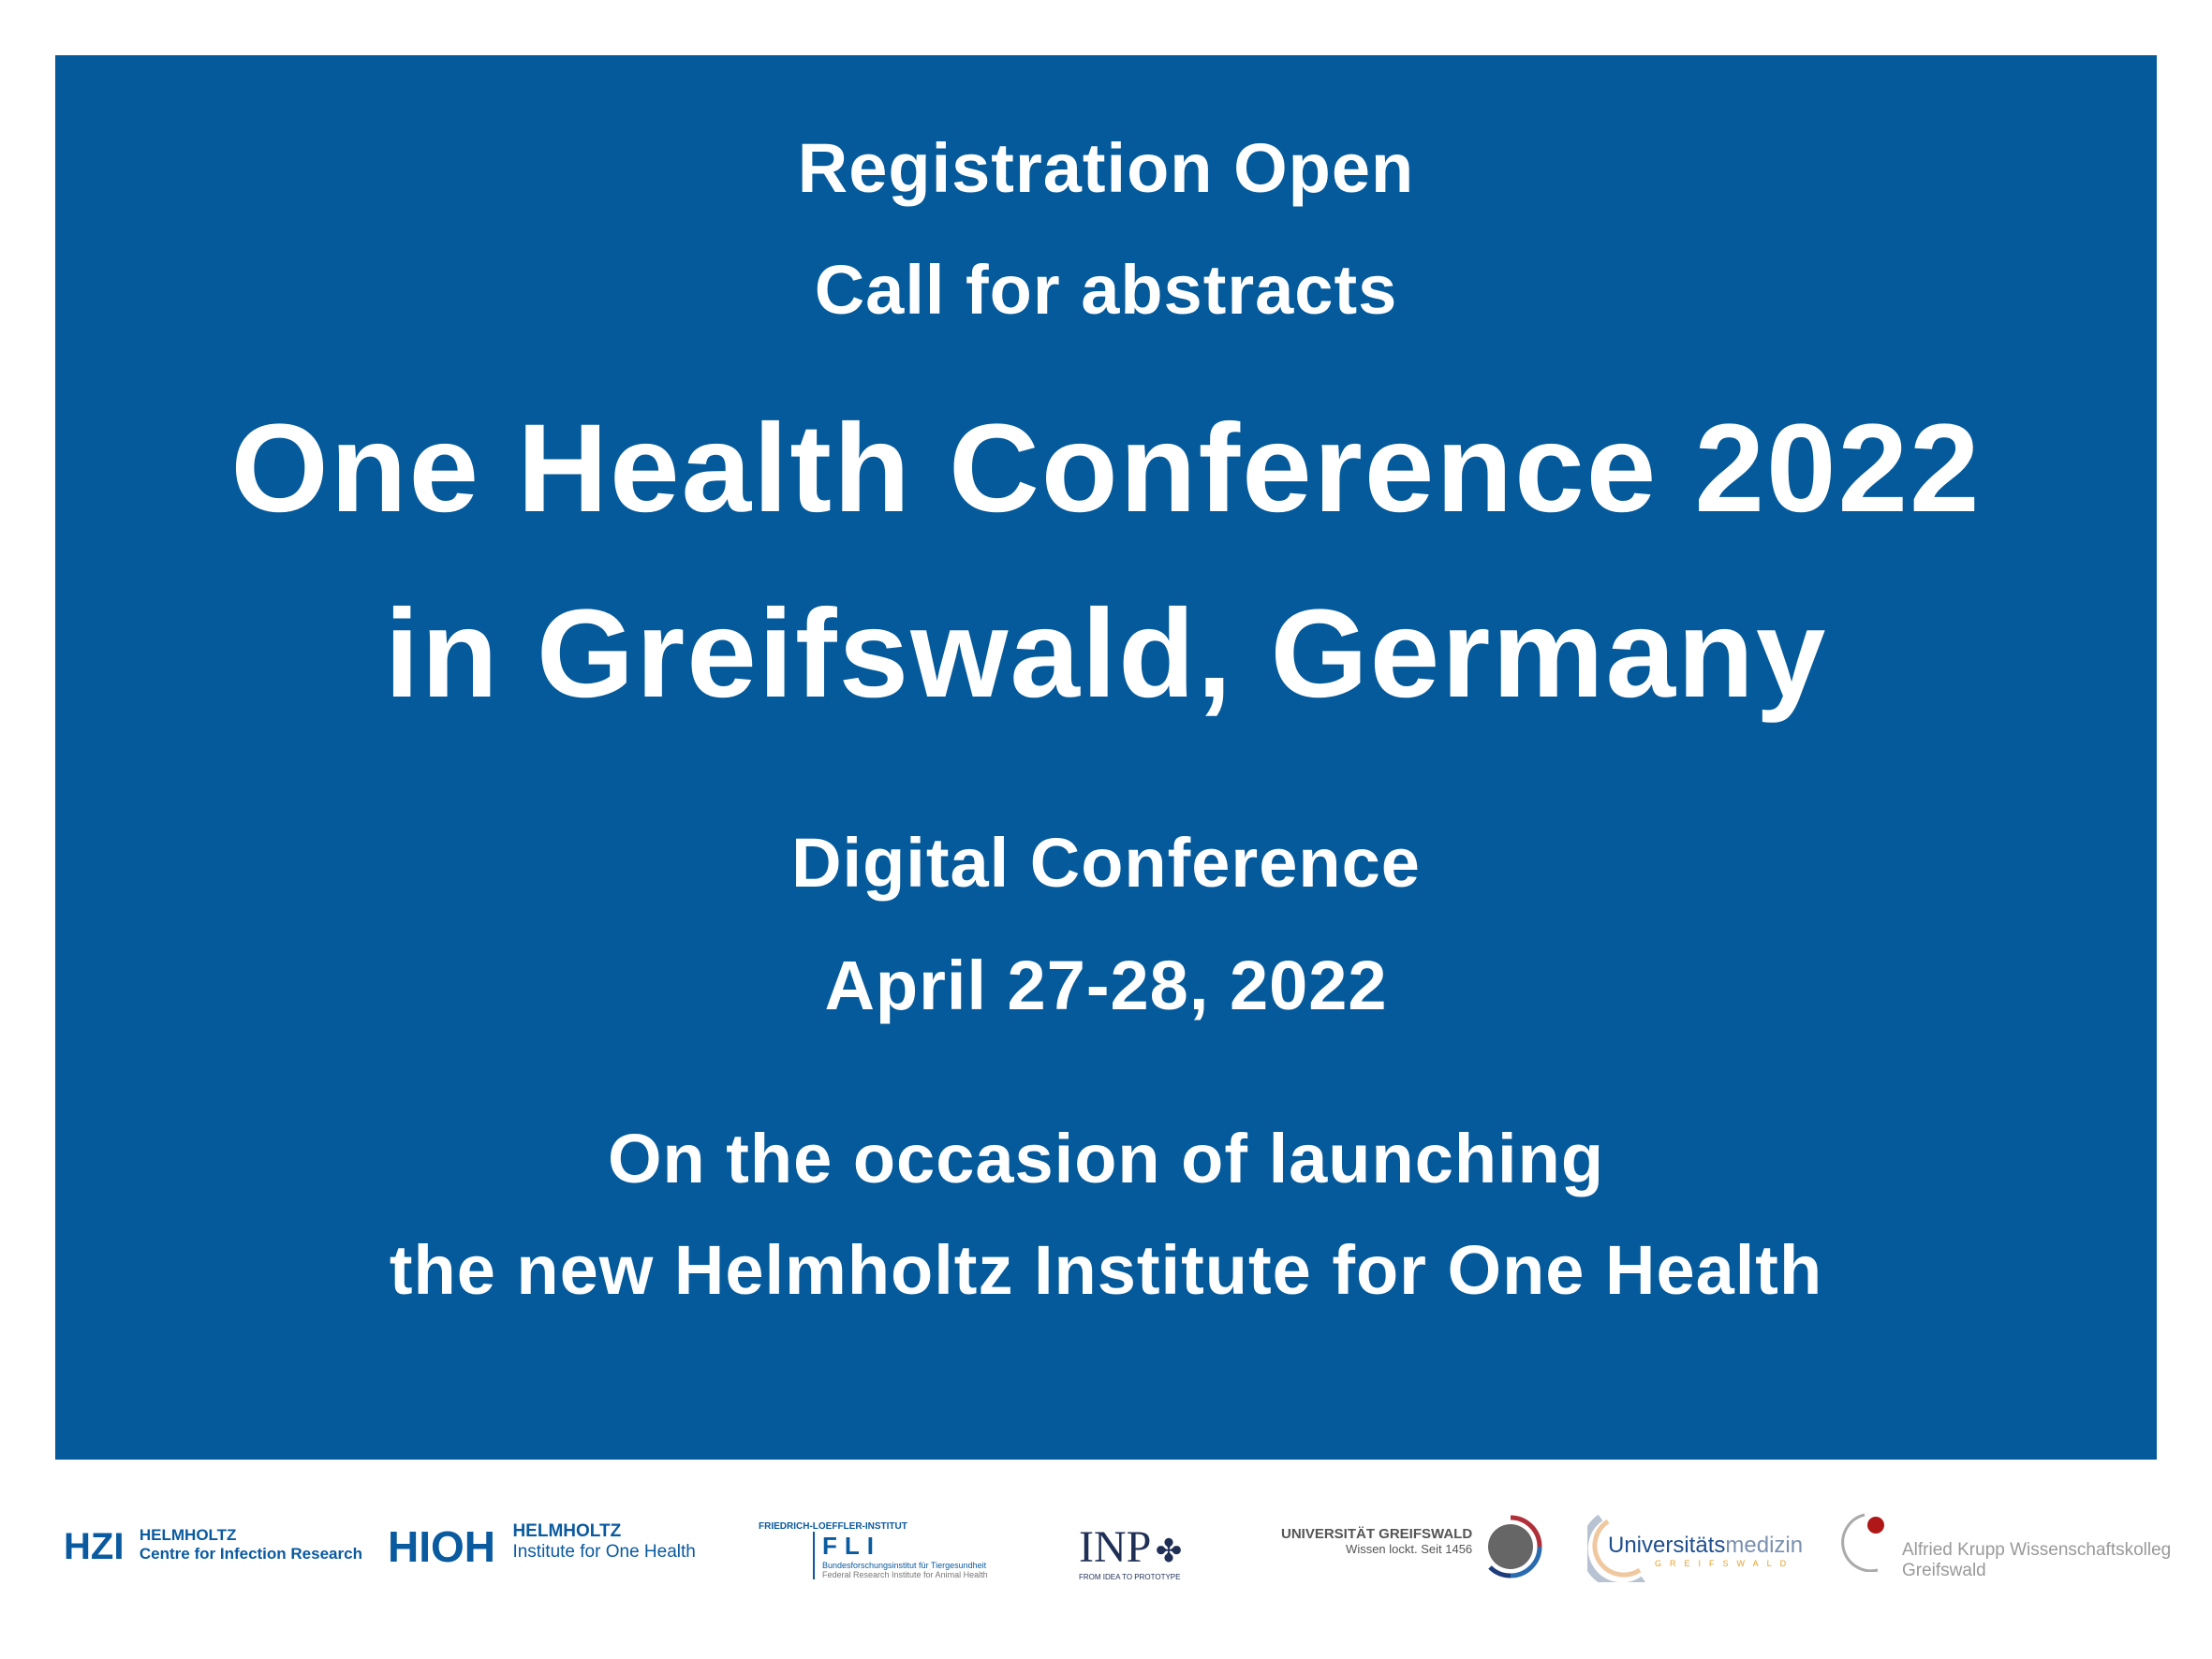  Describe the element at coordinates (833, 1526) in the screenshot. I see `fli-top: FRIEDRICH-LOEFFLER-INSTITUT` at that location.